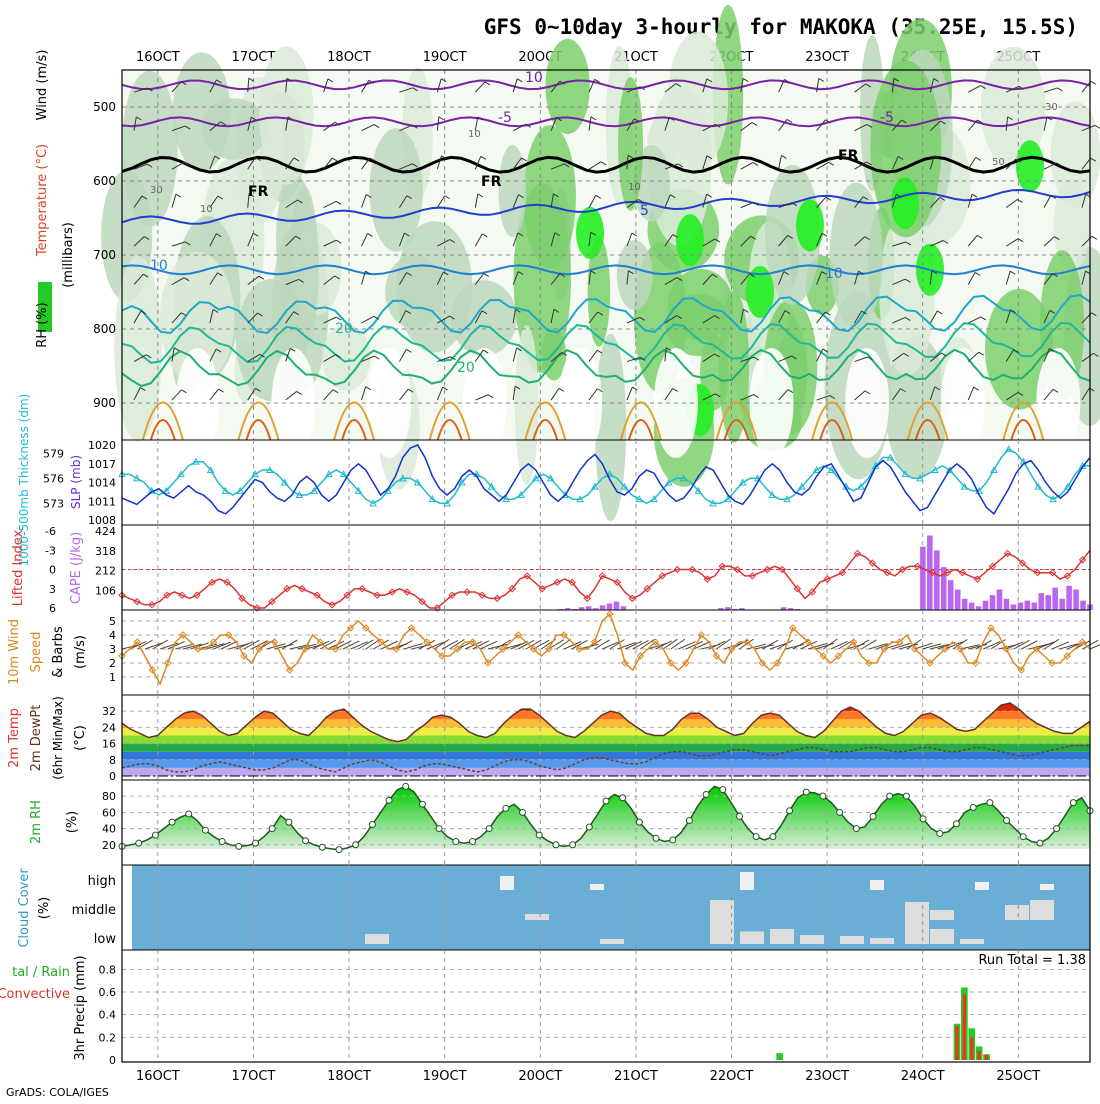  Describe the element at coordinates (957, 1043) in the screenshot. I see `precip-convective-bar` at that location.